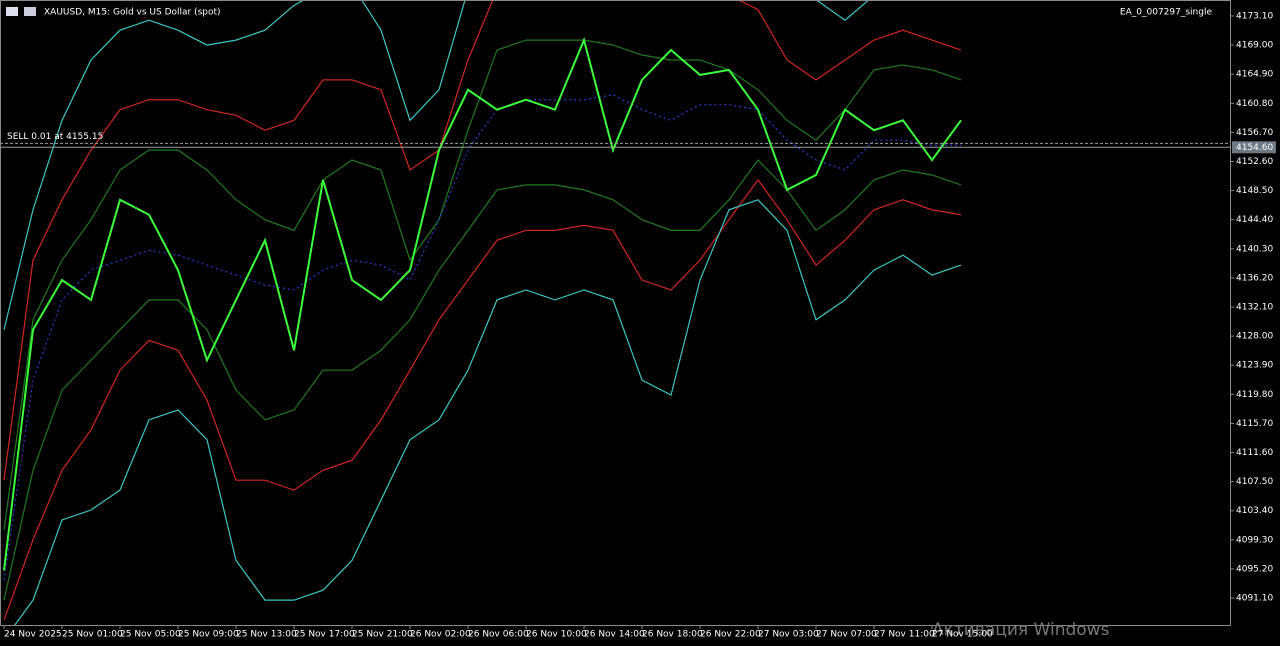  I want to click on y-tick-label: 4132.10, so click(1254, 307).